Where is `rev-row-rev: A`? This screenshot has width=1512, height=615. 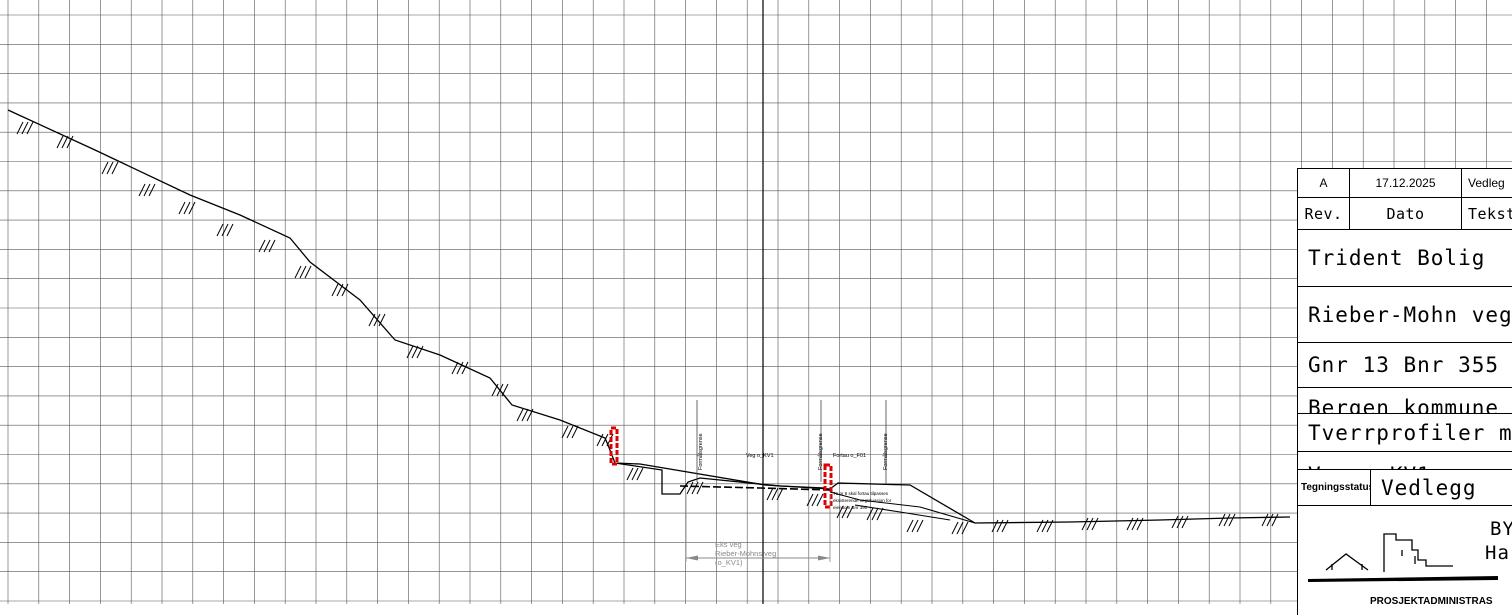
rev-row-rev: A is located at coordinates (1323, 182).